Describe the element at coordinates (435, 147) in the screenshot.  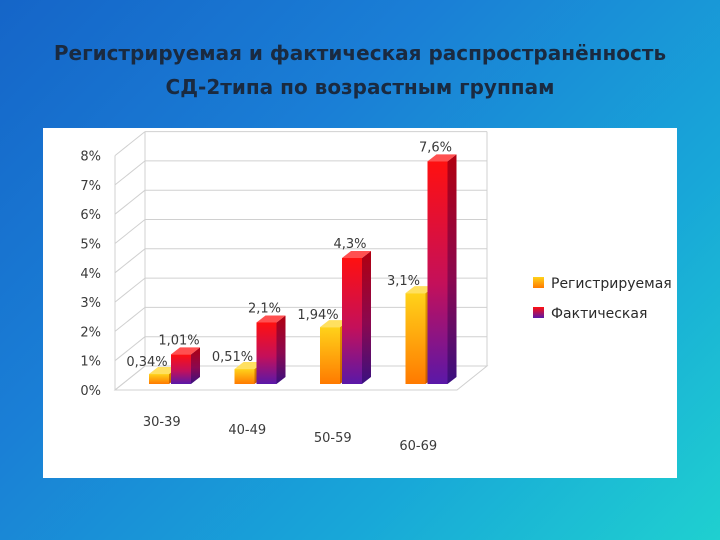
I see `data-label: 7,6%` at that location.